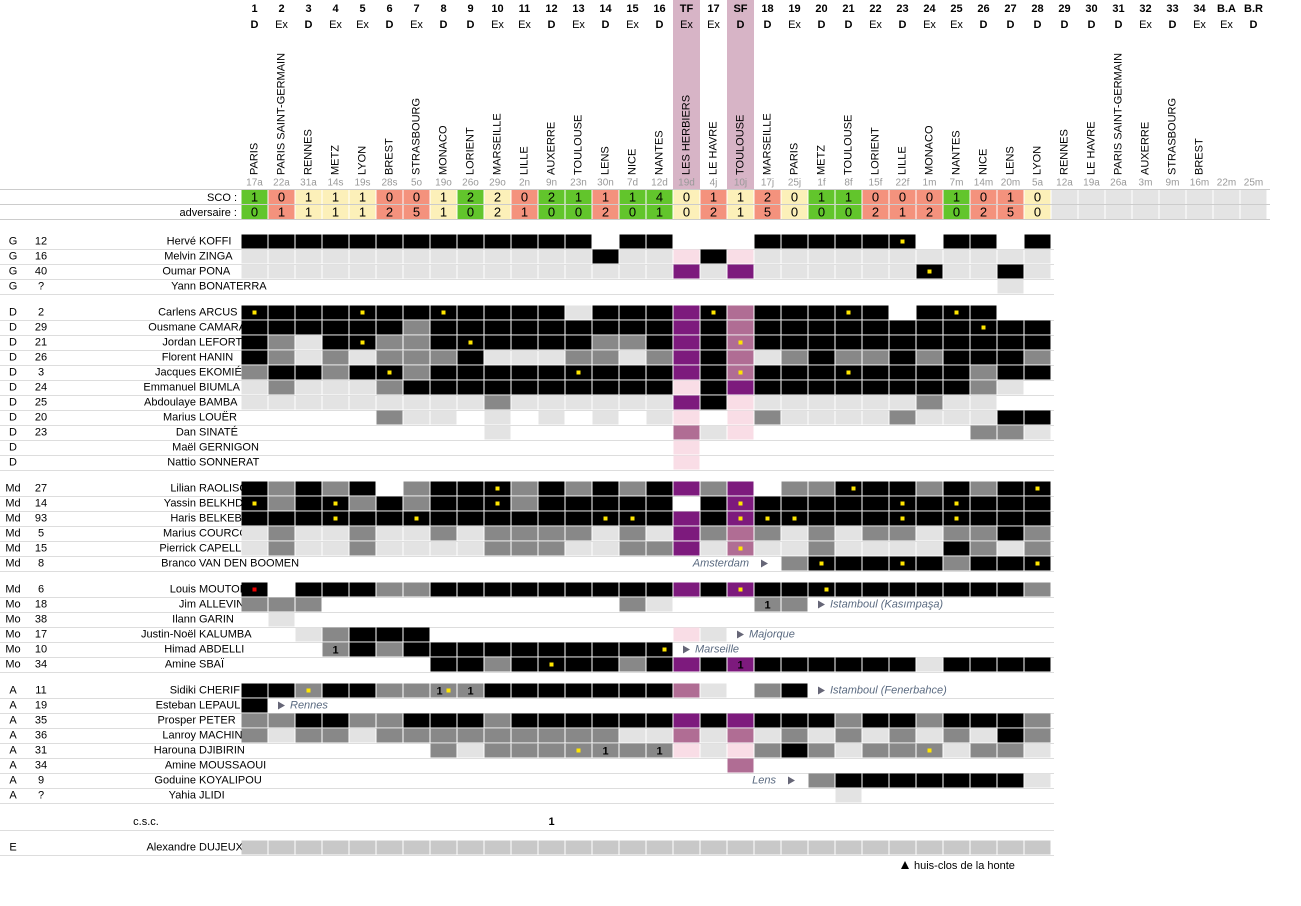 This screenshot has height=906, width=1301. Describe the element at coordinates (13, 271) in the screenshot. I see `position: G` at that location.